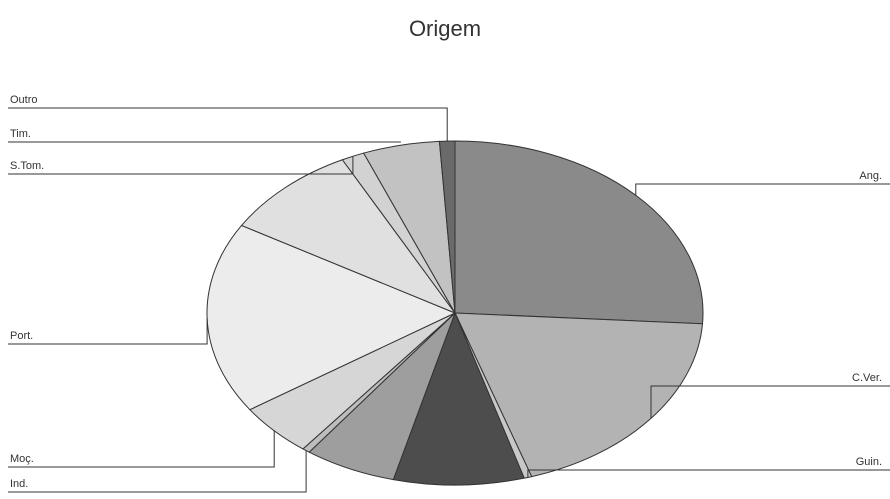  What do you see at coordinates (27, 166) in the screenshot?
I see `slice-label: S.Tom.` at bounding box center [27, 166].